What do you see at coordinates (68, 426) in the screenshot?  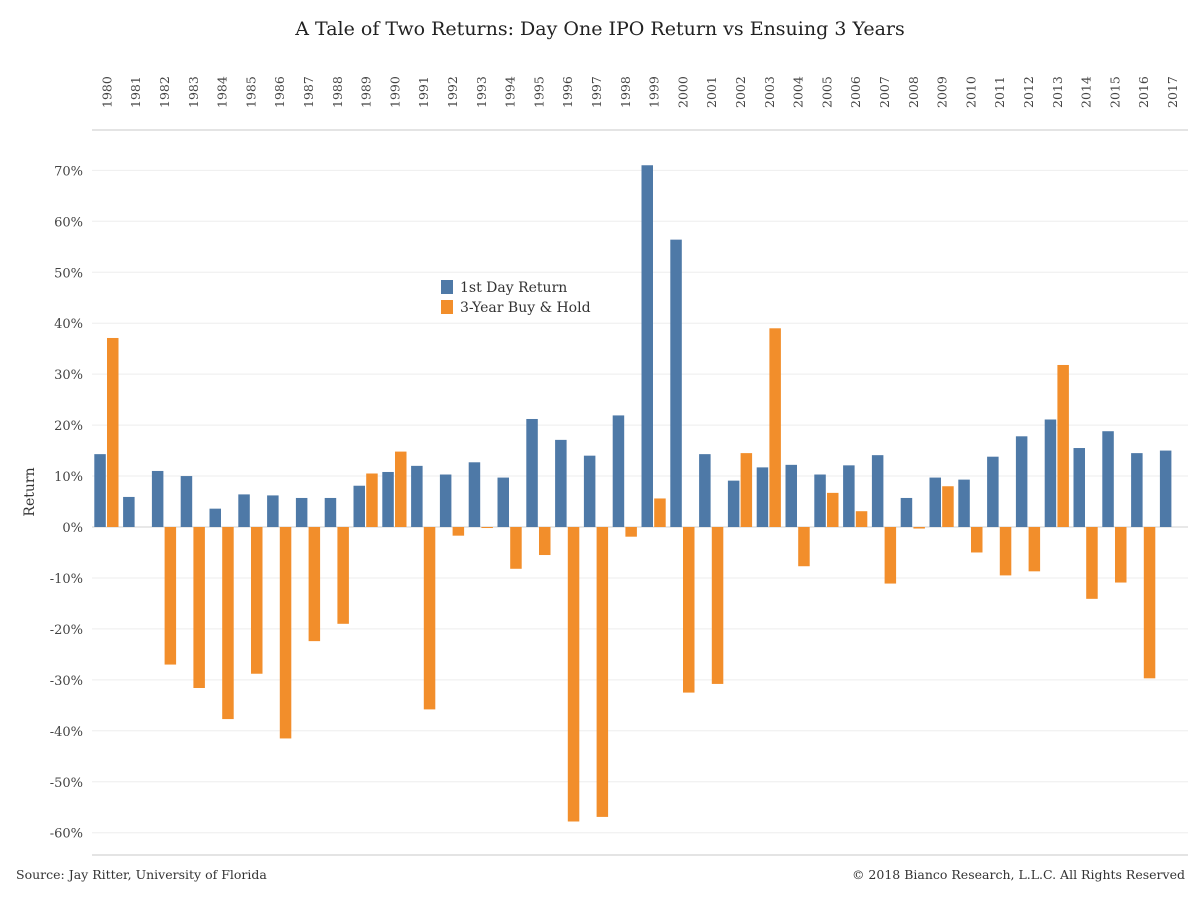 I see `y-tick-label: 20%` at bounding box center [68, 426].